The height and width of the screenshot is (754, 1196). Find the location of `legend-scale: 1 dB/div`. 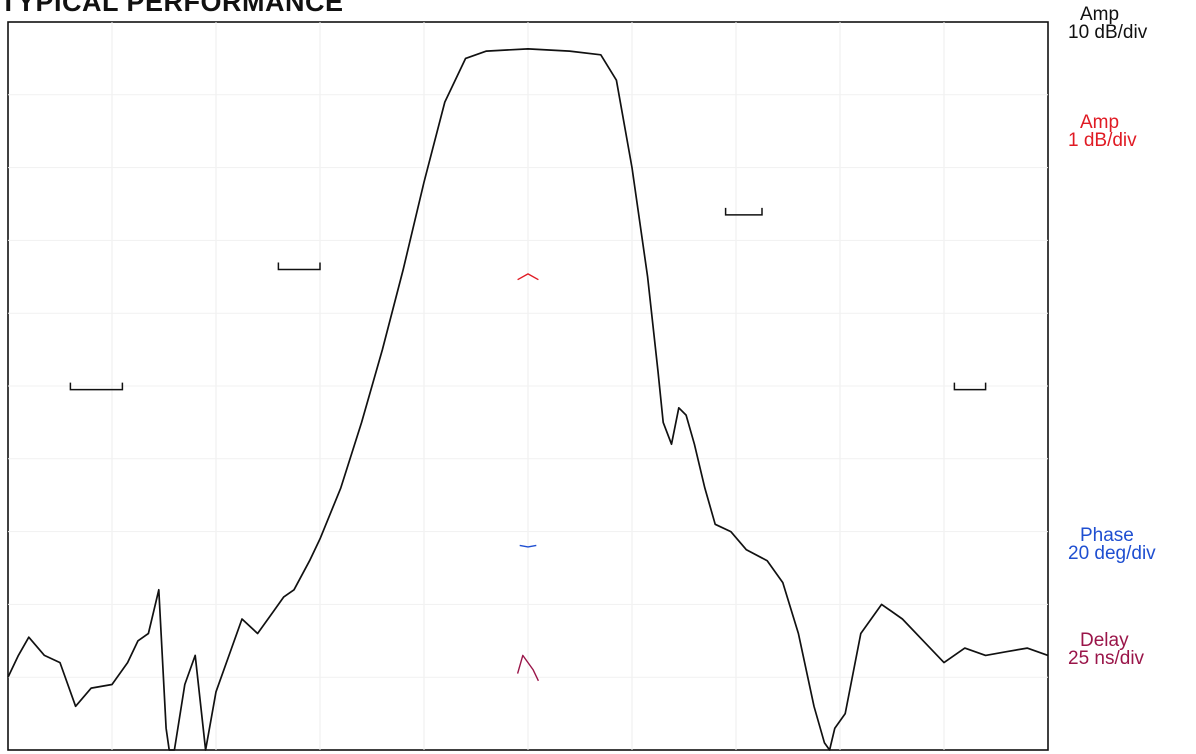

legend-scale: 1 dB/div is located at coordinates (1102, 140).